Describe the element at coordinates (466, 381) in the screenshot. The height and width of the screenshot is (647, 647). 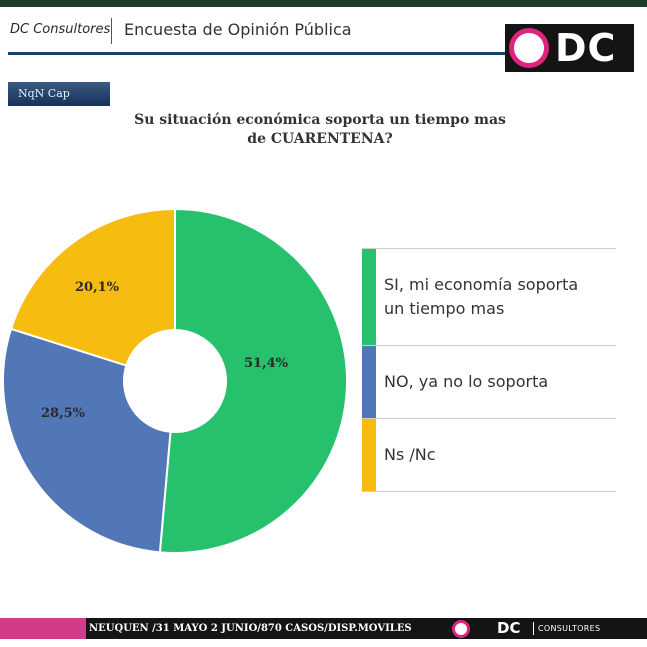
I see `legend-label-no: NO, ya no lo soporta` at that location.